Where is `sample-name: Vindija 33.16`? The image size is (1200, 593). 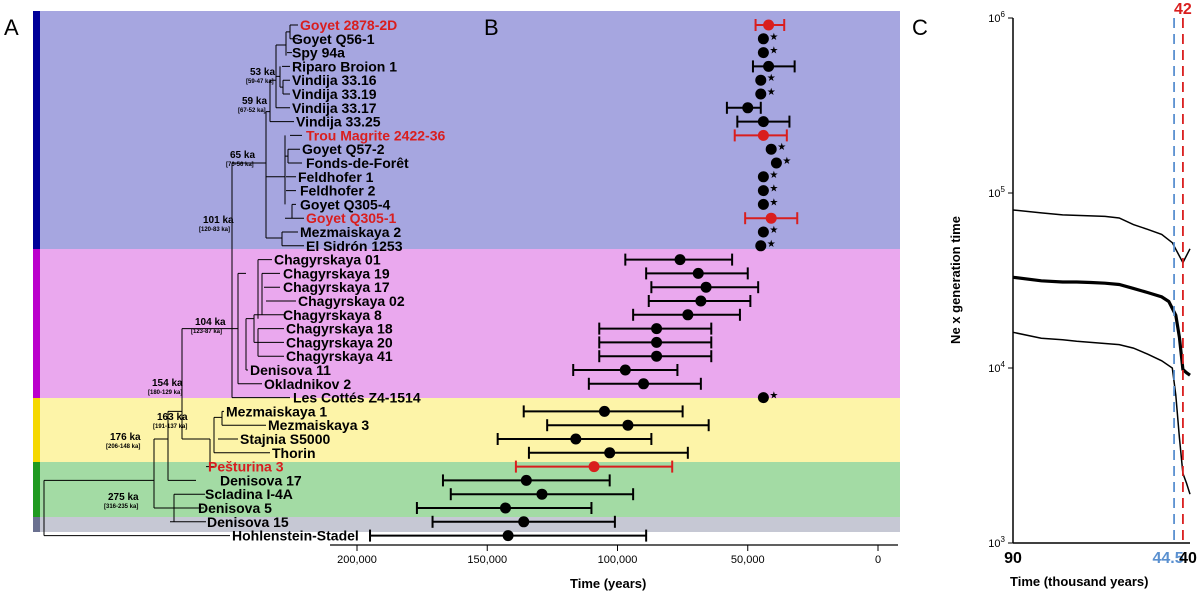 sample-name: Vindija 33.16 is located at coordinates (334, 80).